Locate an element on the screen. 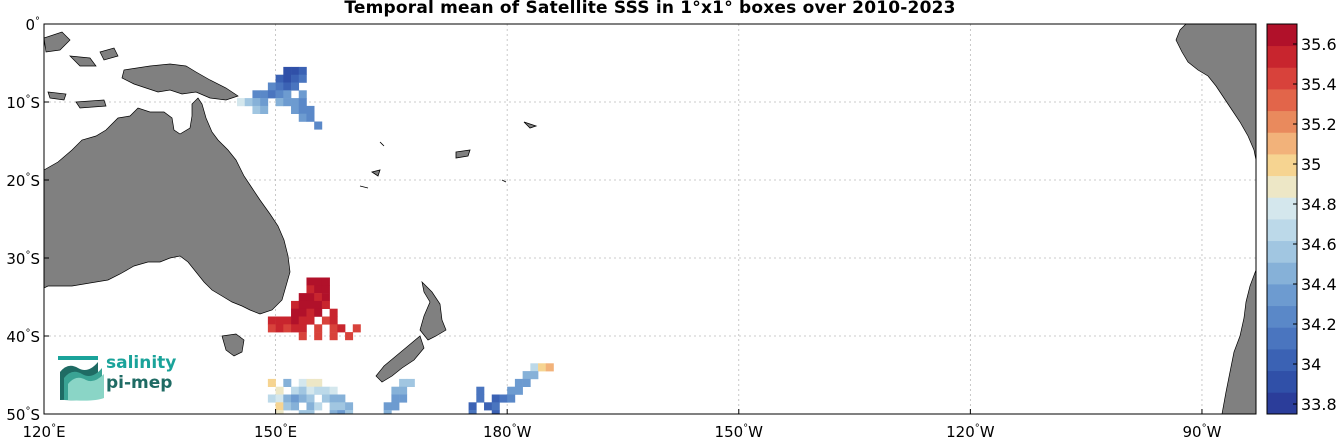 The image size is (1344, 438). lon-tick-label: 120°W is located at coordinates (970, 430).